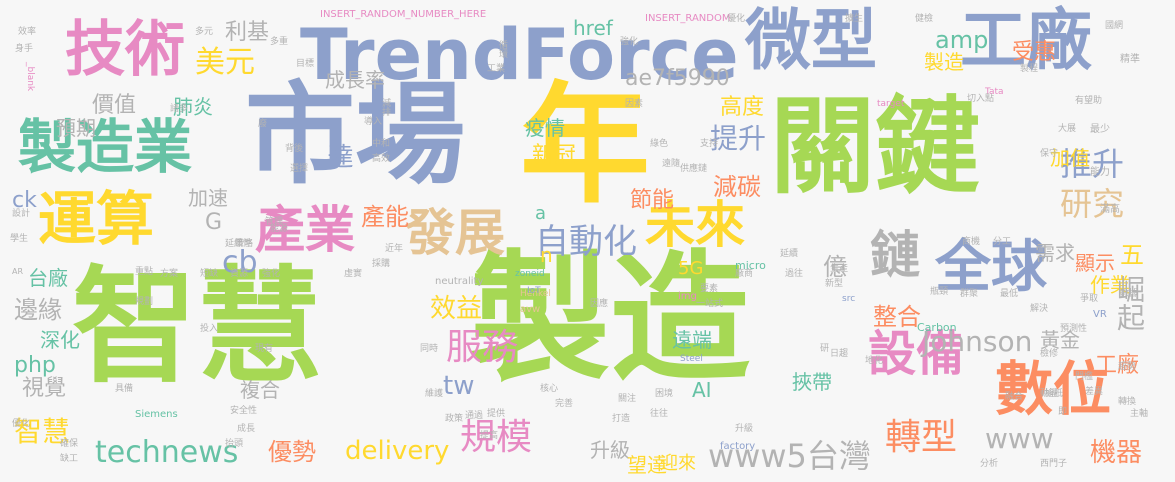 The height and width of the screenshot is (482, 1175). Describe the element at coordinates (197, 327) in the screenshot. I see `cloud-word: 智慧` at that location.